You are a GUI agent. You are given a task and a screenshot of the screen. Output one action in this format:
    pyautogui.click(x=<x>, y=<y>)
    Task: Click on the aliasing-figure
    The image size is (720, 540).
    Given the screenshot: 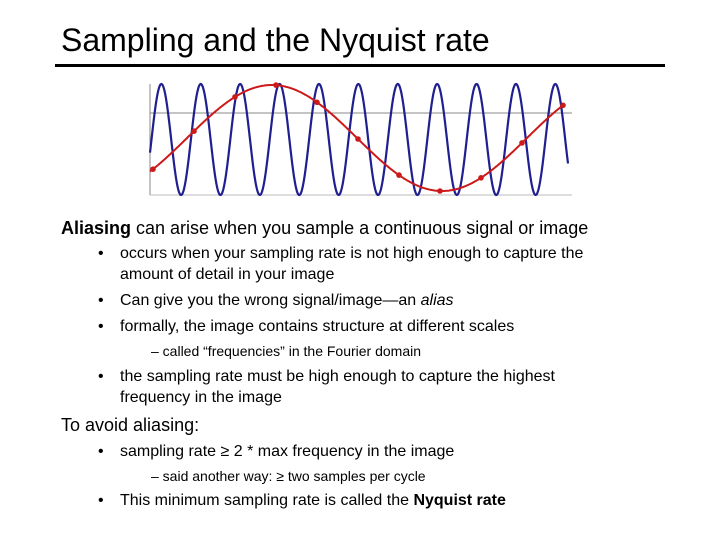 What is the action you would take?
    pyautogui.click(x=361, y=138)
    